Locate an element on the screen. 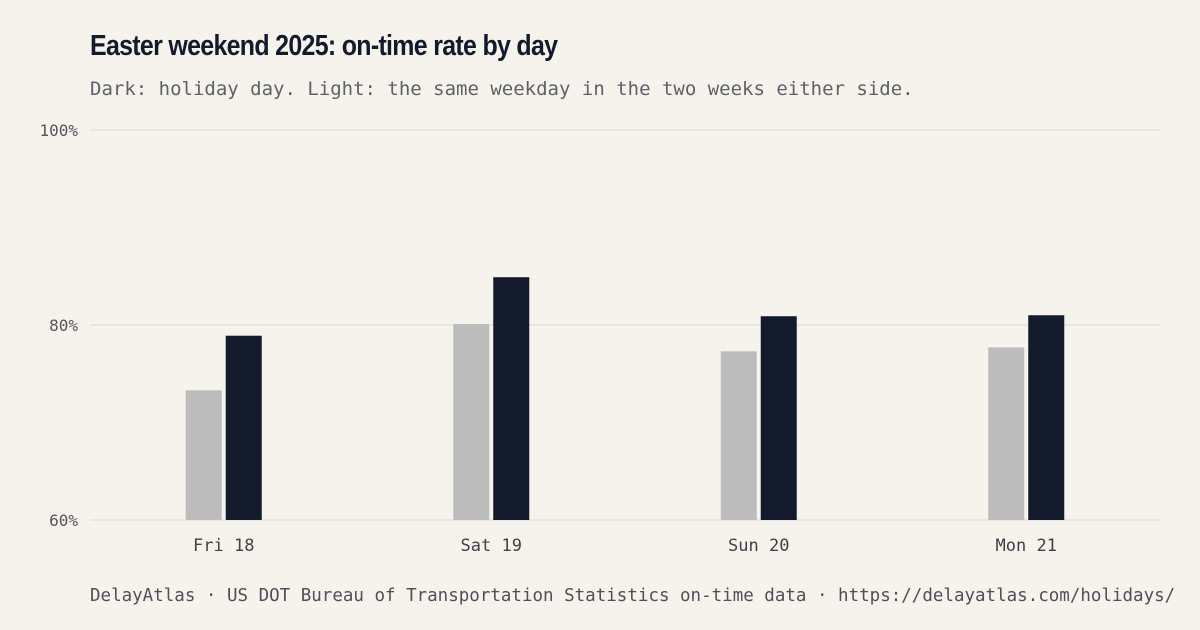 This screenshot has width=1200, height=630. x-tick-label: Fri 18 is located at coordinates (223, 546).